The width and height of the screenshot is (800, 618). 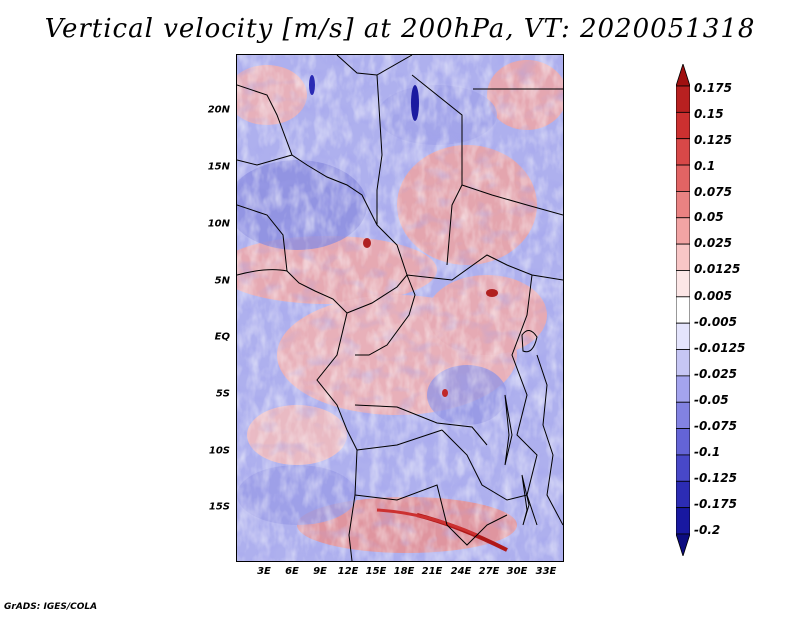 What do you see at coordinates (219, 507) in the screenshot?
I see `lat-label-15s: 15S` at bounding box center [219, 507].